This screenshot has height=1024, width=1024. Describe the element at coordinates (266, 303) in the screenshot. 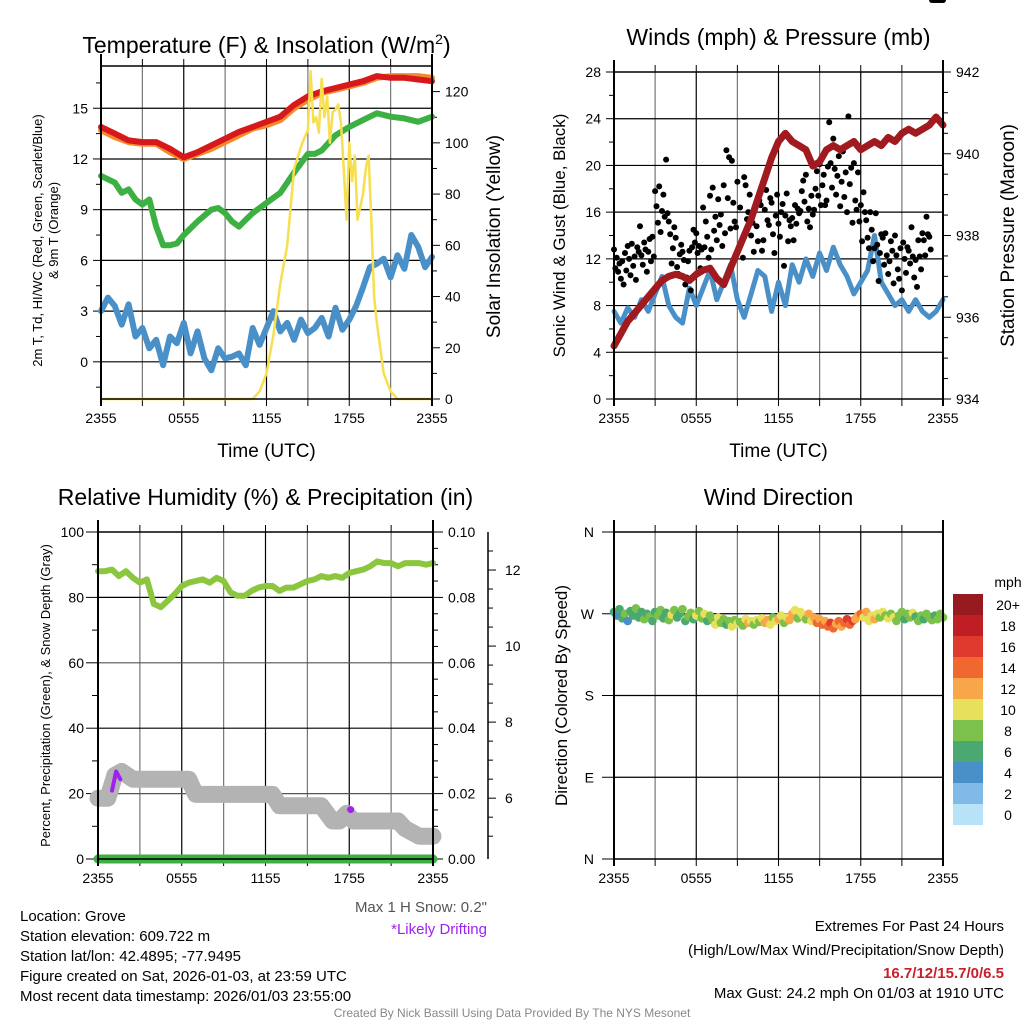

I see `series-hi-wc` at that location.